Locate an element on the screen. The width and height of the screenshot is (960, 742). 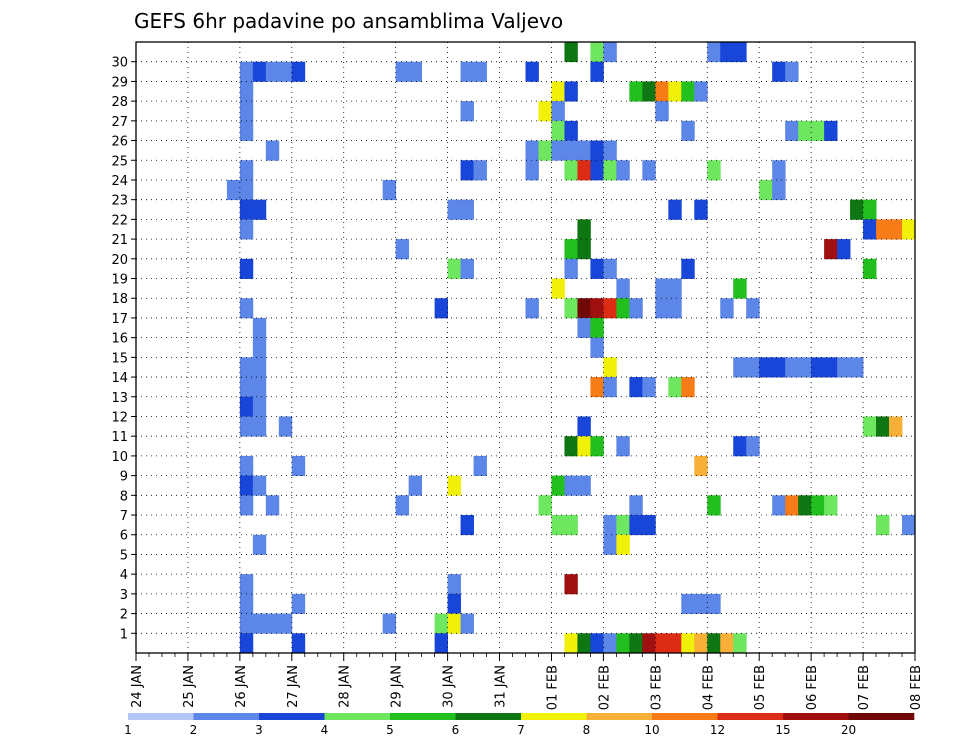
x-tick-label: 31 JAN is located at coordinates (501, 686).